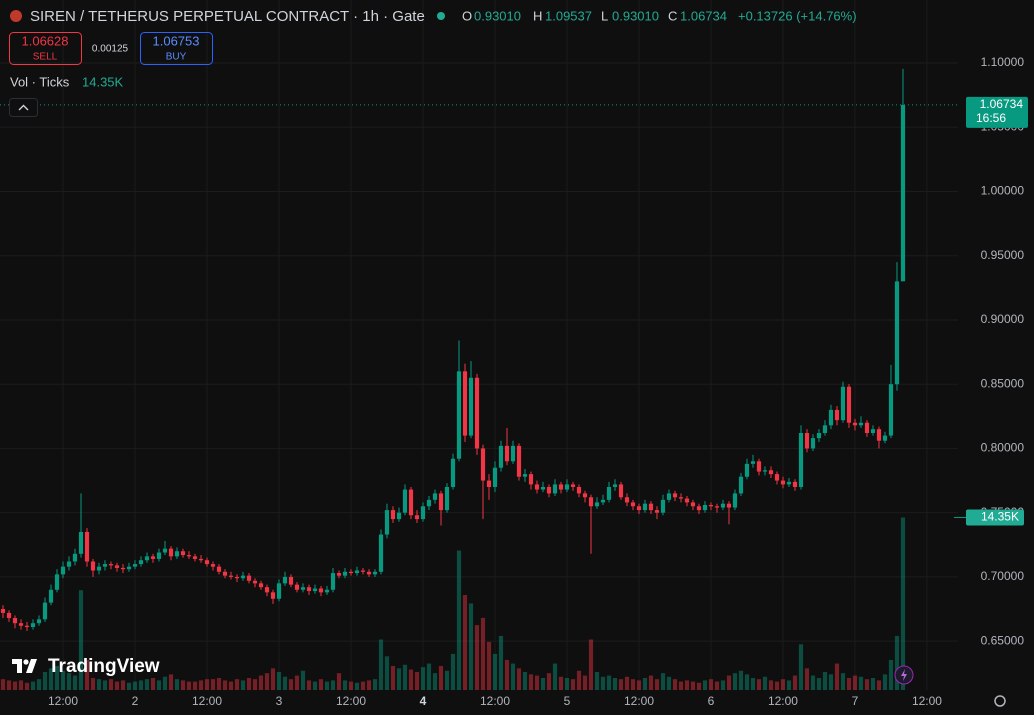 The width and height of the screenshot is (1034, 715). I want to click on y-tick-label: 0.70000, so click(1003, 576).